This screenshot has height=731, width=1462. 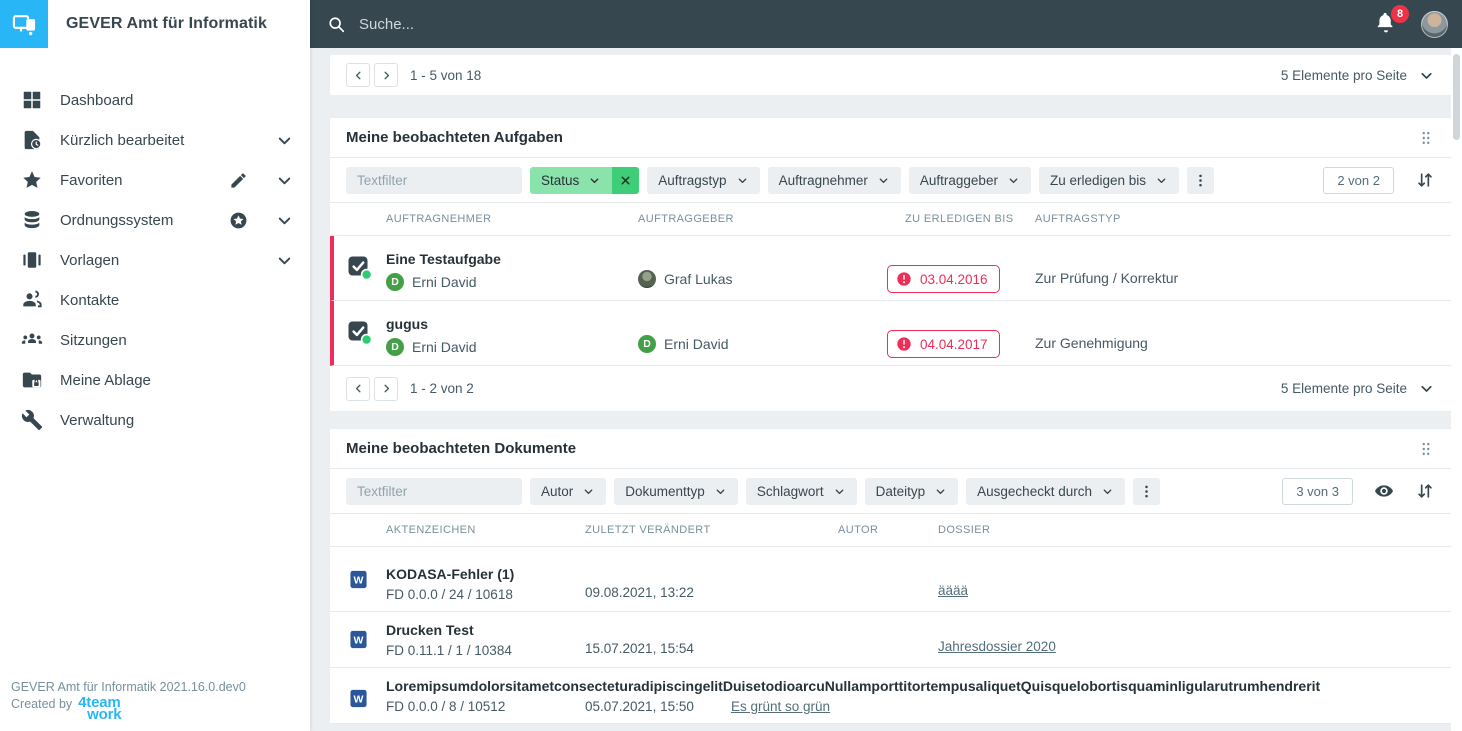 I want to click on sidebar-item-ordnungssystem: Ordnungssystem, so click(x=155, y=220).